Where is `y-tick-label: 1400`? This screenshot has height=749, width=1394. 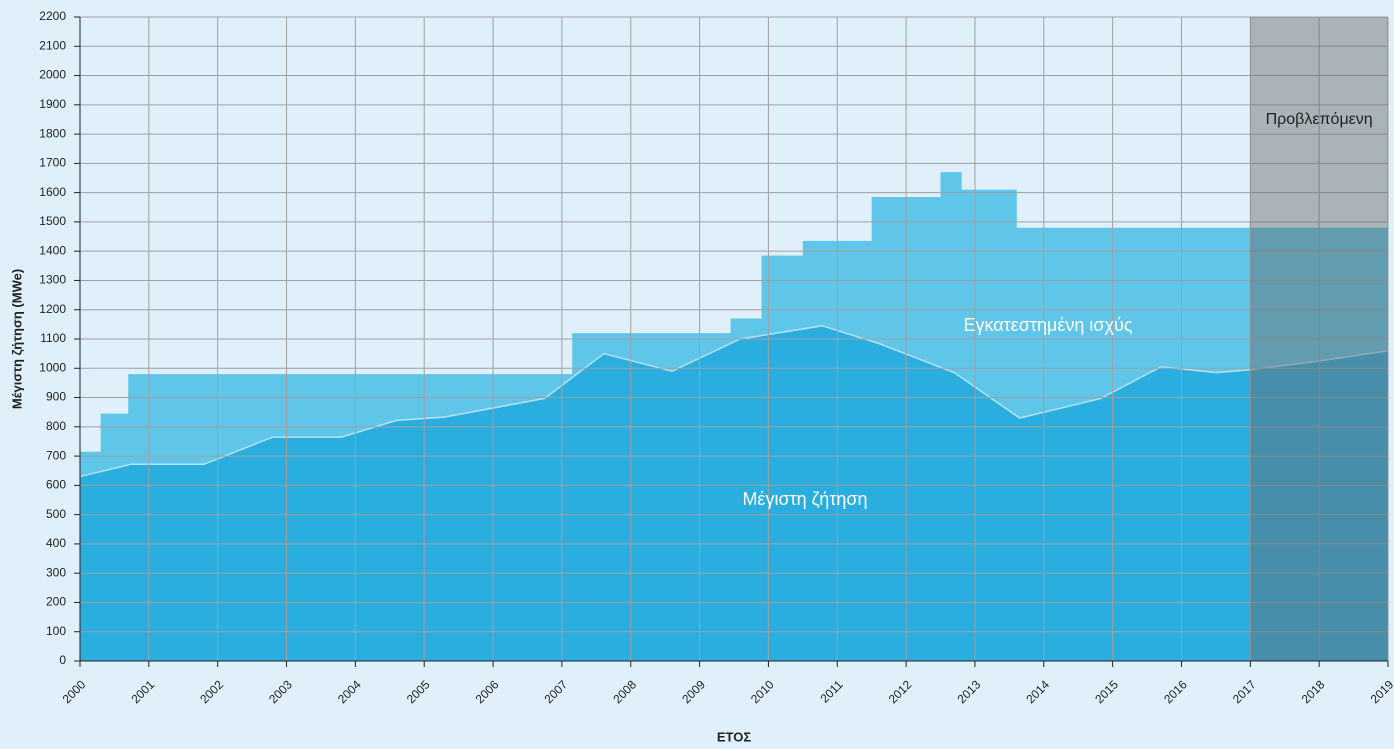
y-tick-label: 1400 is located at coordinates (52, 250).